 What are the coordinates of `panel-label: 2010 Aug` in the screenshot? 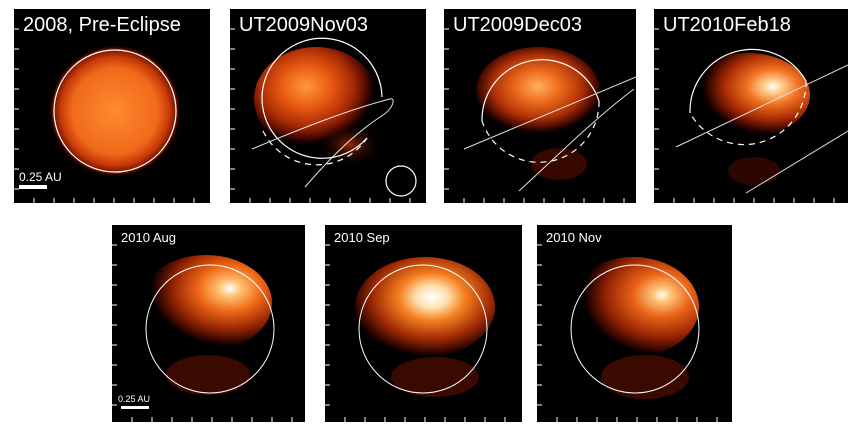 It's located at (148, 237).